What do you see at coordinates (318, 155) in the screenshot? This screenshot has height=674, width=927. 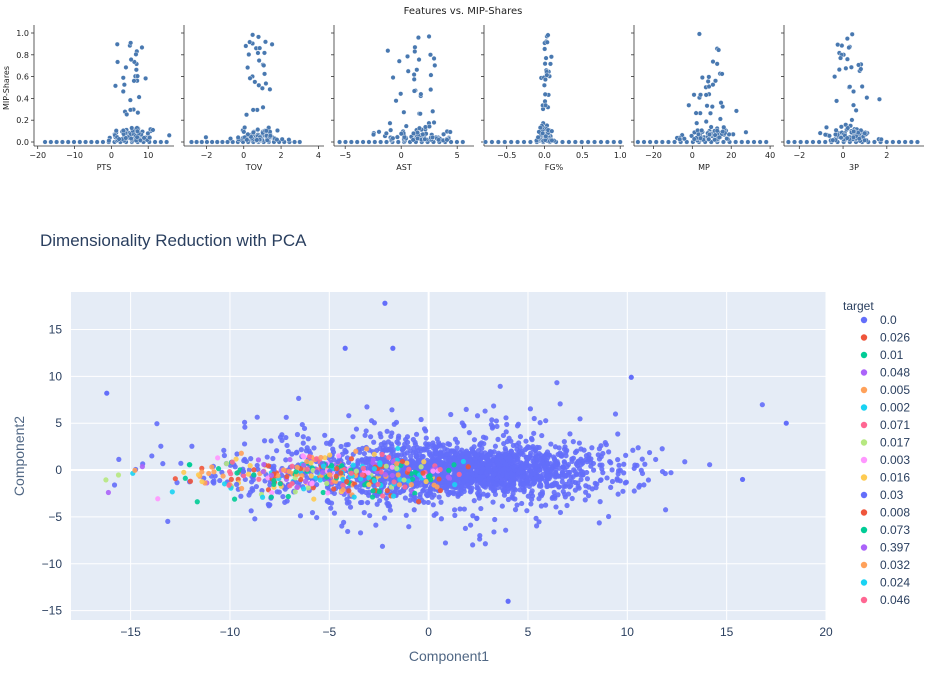 I see `panel-x-tick-label: 4` at bounding box center [318, 155].